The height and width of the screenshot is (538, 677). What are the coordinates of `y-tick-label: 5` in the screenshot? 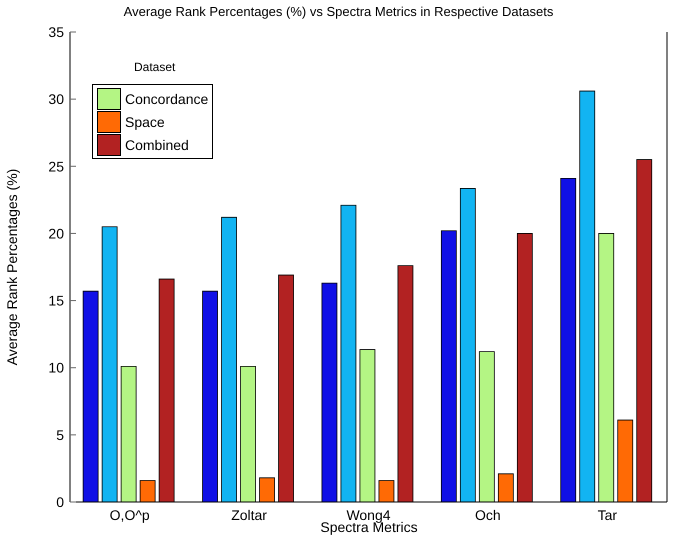 It's located at (60, 434).